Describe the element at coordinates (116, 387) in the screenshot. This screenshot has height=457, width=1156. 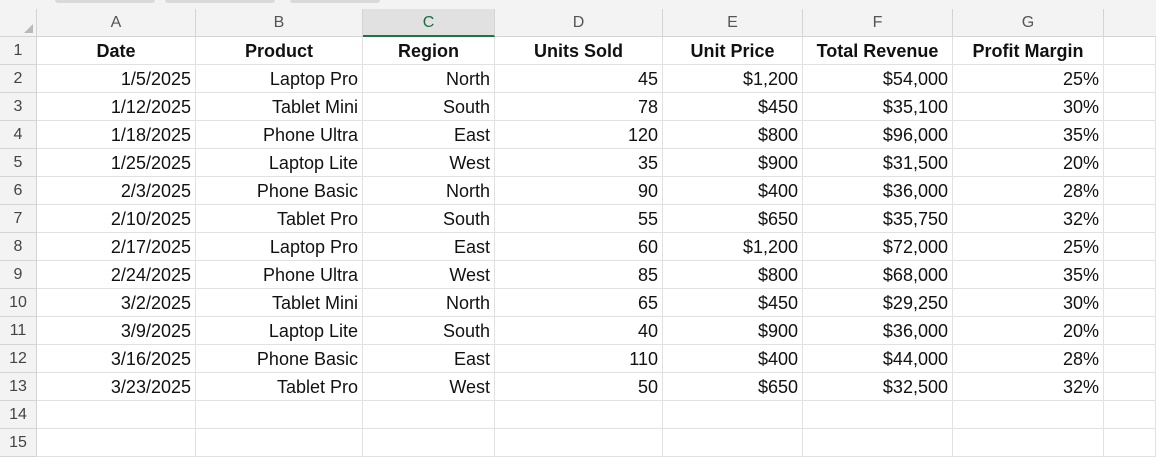
I see `data-cell: 3/23/2025` at that location.